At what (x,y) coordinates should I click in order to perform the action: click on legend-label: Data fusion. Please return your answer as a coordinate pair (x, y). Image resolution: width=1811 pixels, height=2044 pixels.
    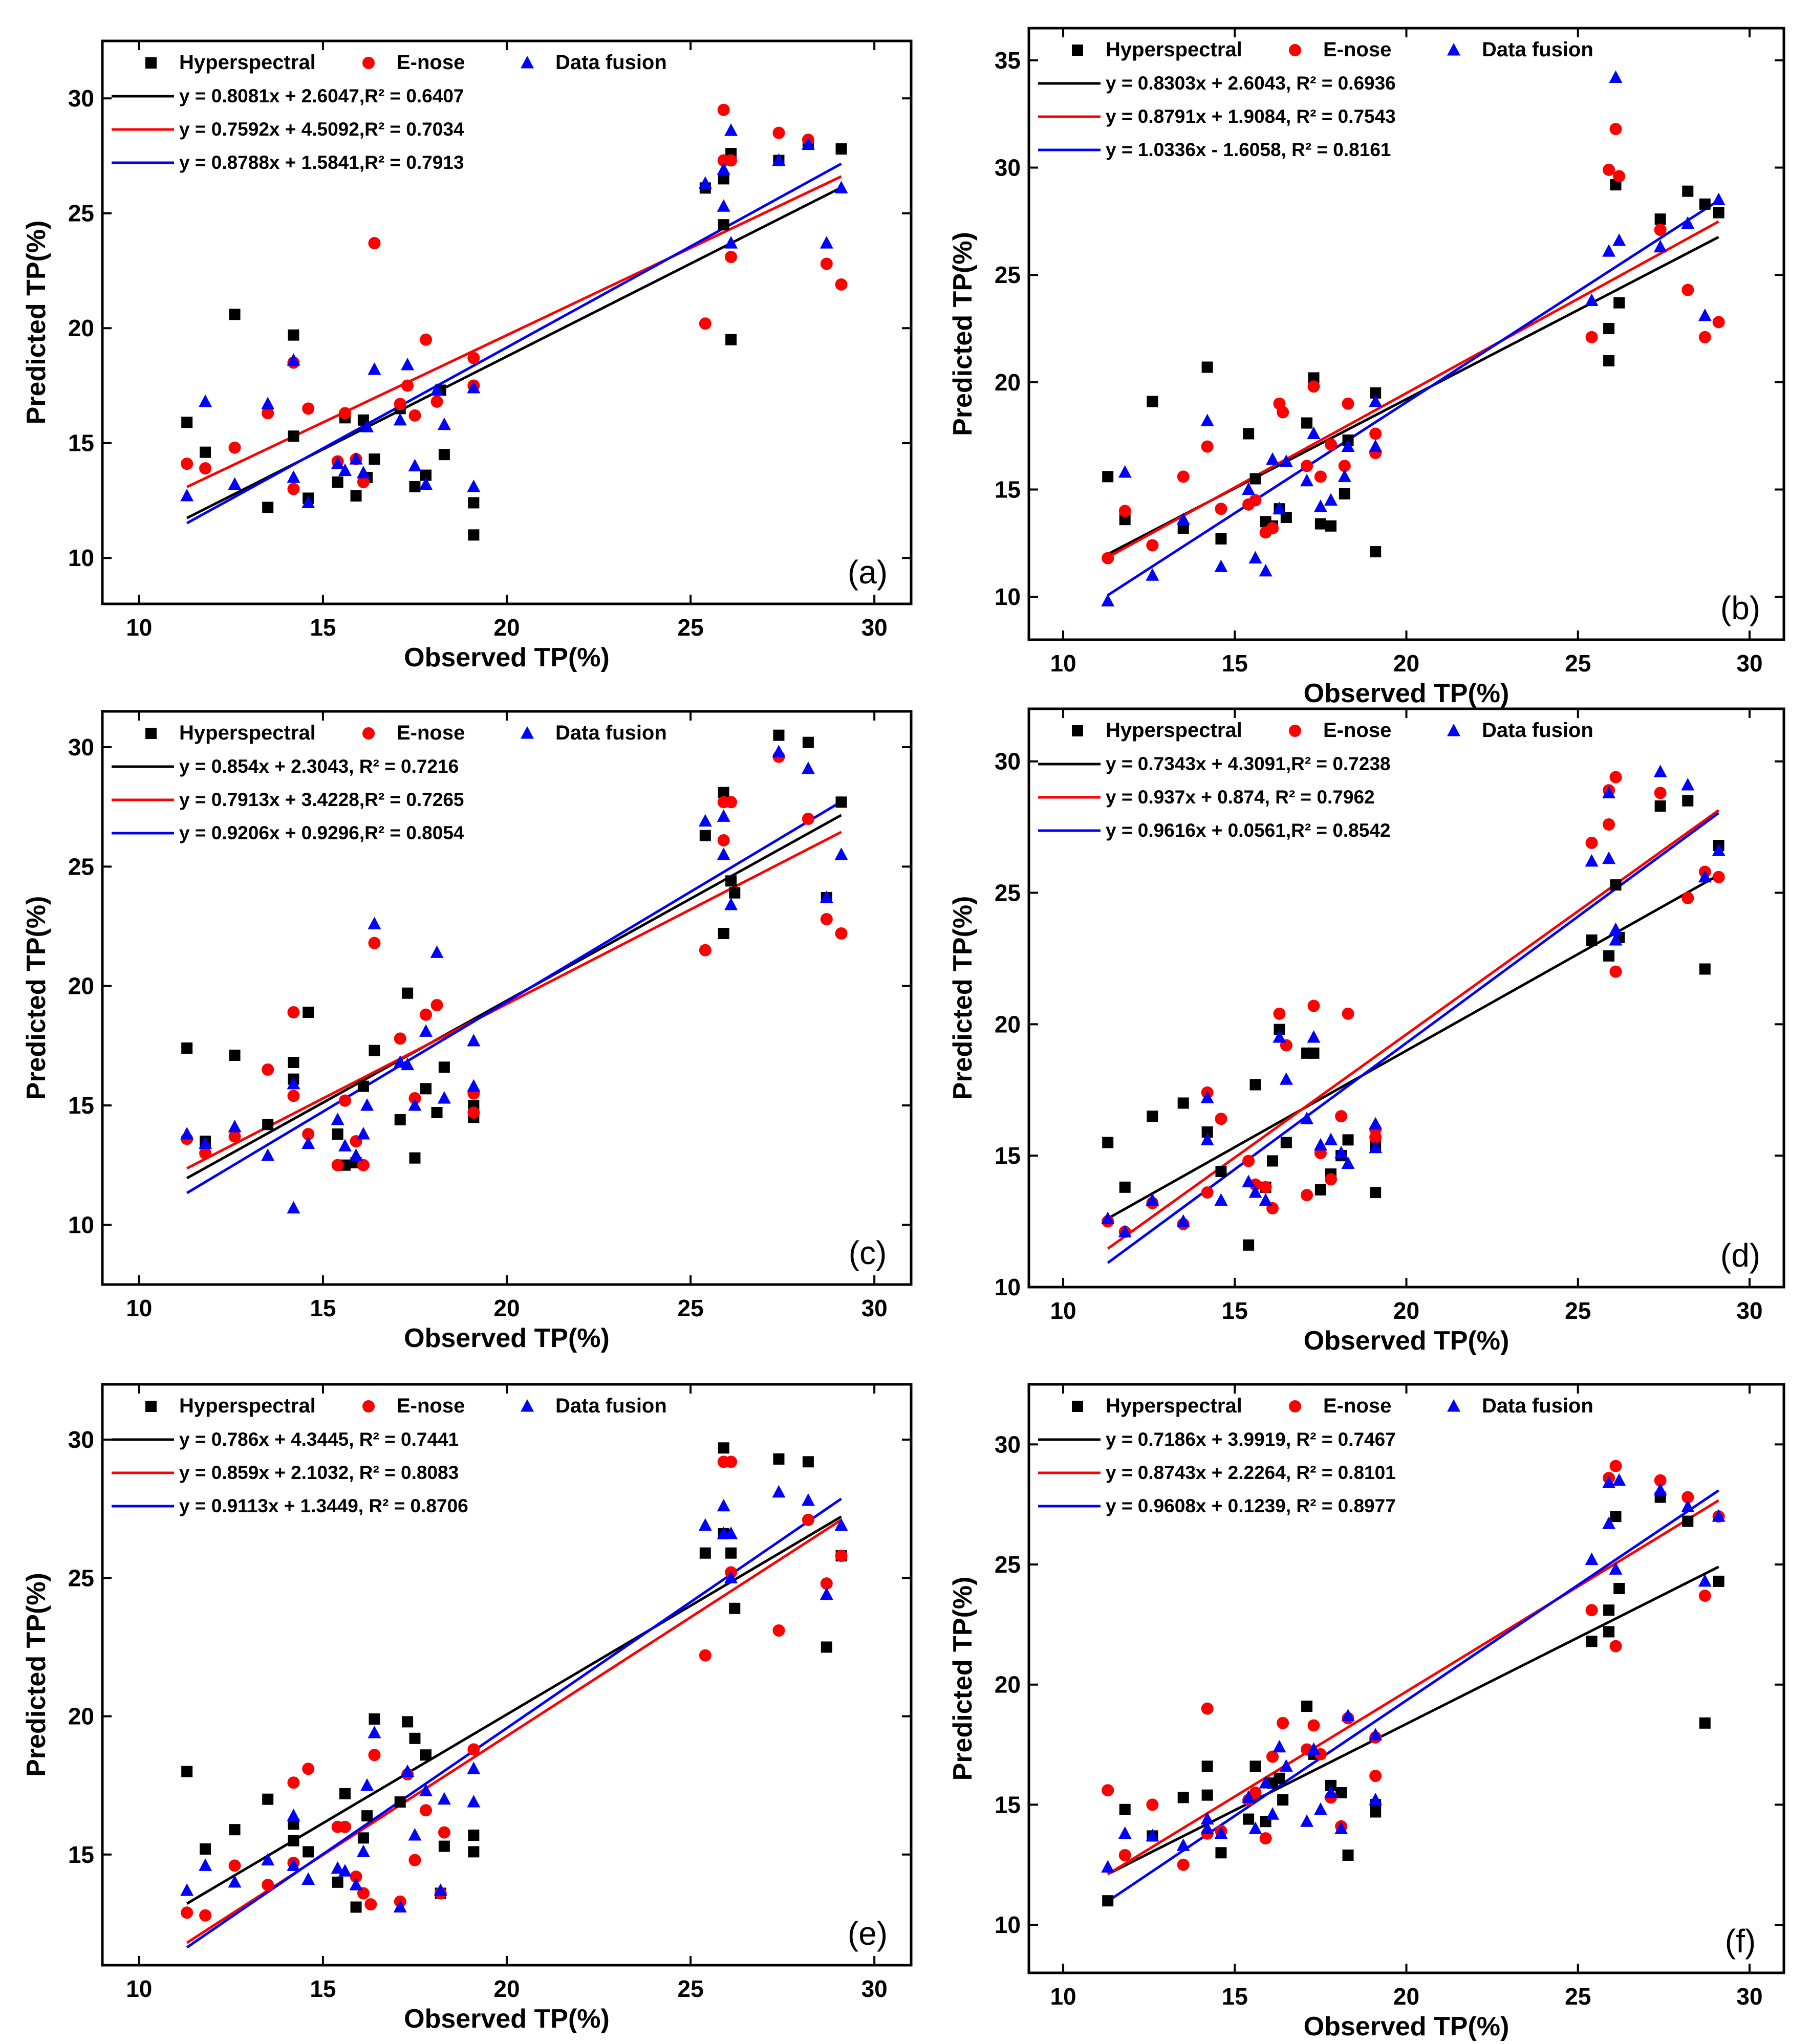
    Looking at the image, I should click on (611, 1406).